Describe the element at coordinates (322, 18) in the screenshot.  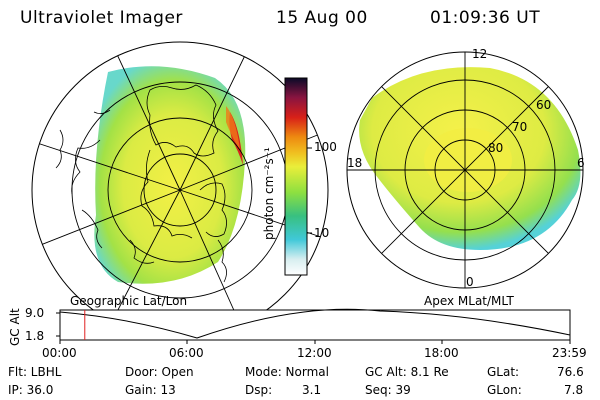
I see `date-label: 15 Aug 00` at that location.